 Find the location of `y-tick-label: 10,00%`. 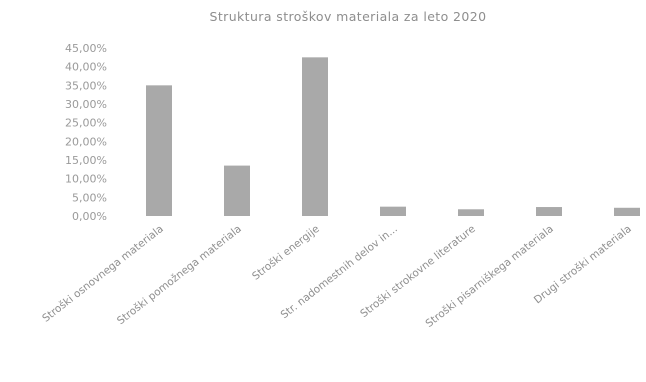

y-tick-label: 10,00% is located at coordinates (86, 179).